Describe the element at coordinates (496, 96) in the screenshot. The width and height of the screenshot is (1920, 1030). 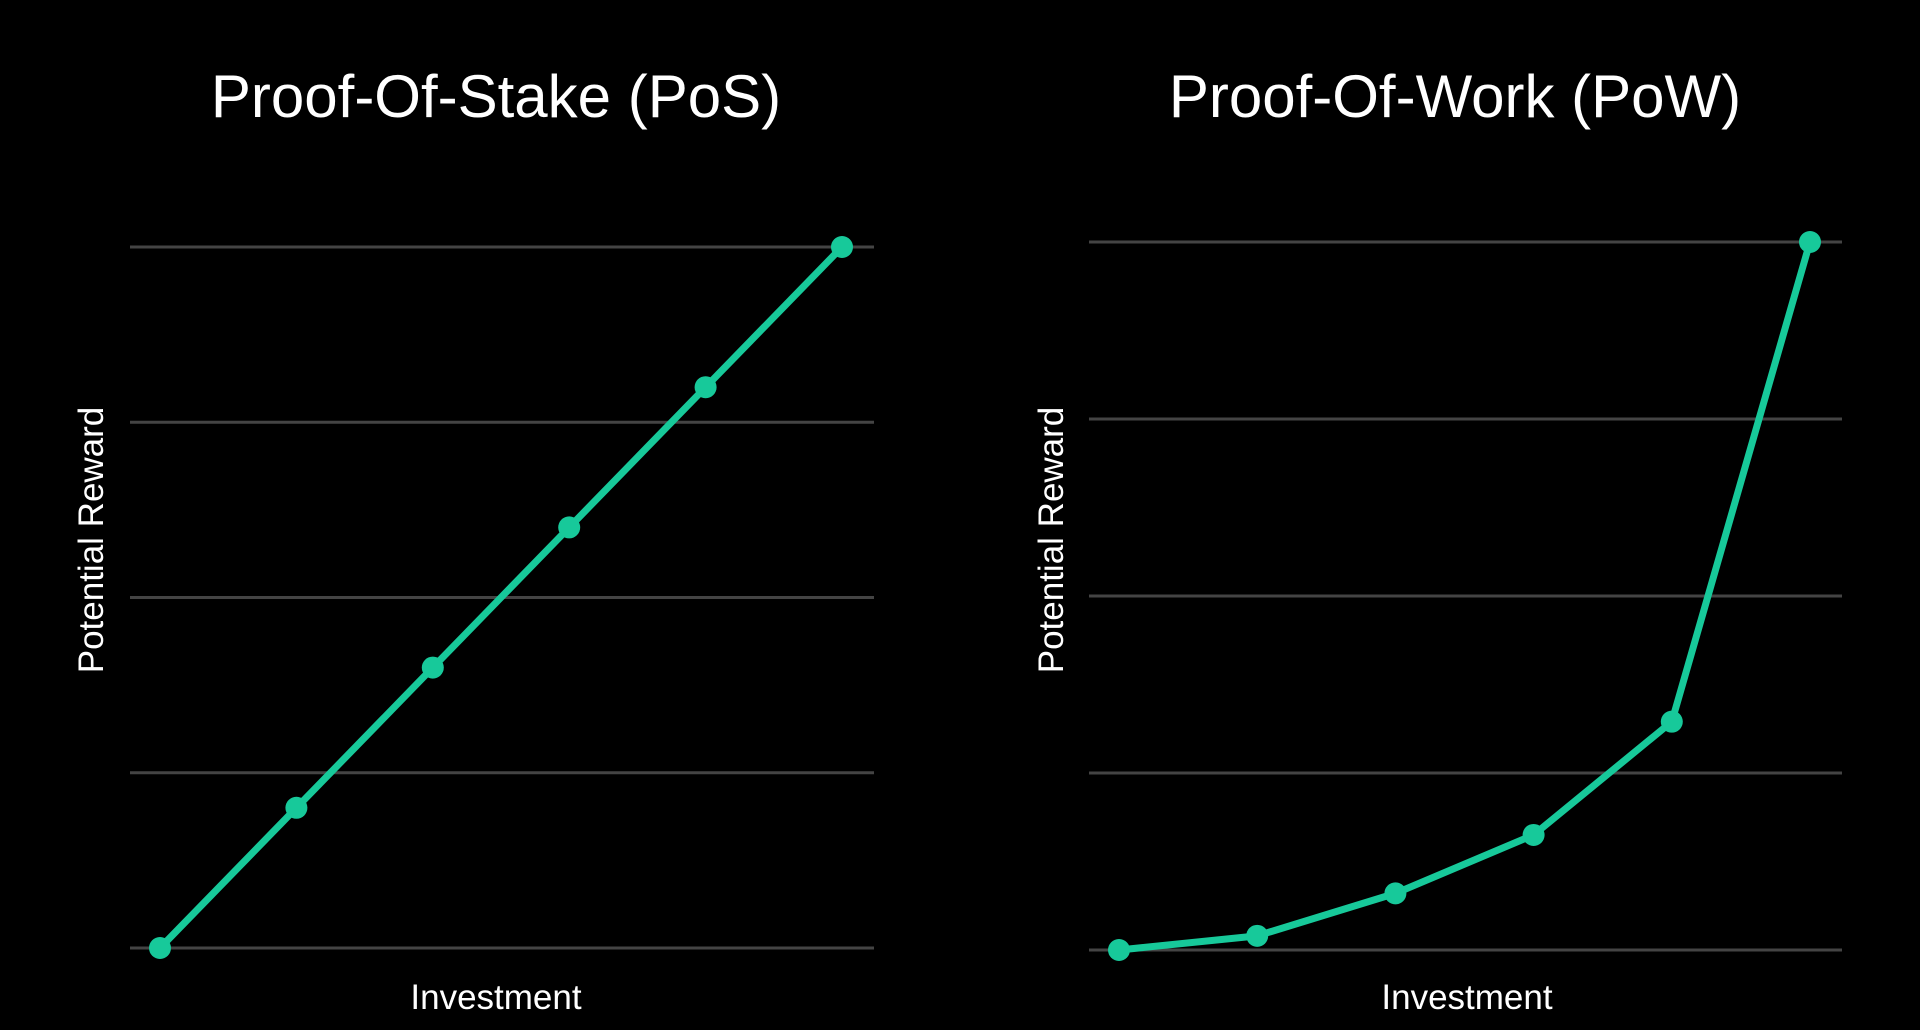
I see `chart-title: Proof-Of-Stake (PoS)` at that location.